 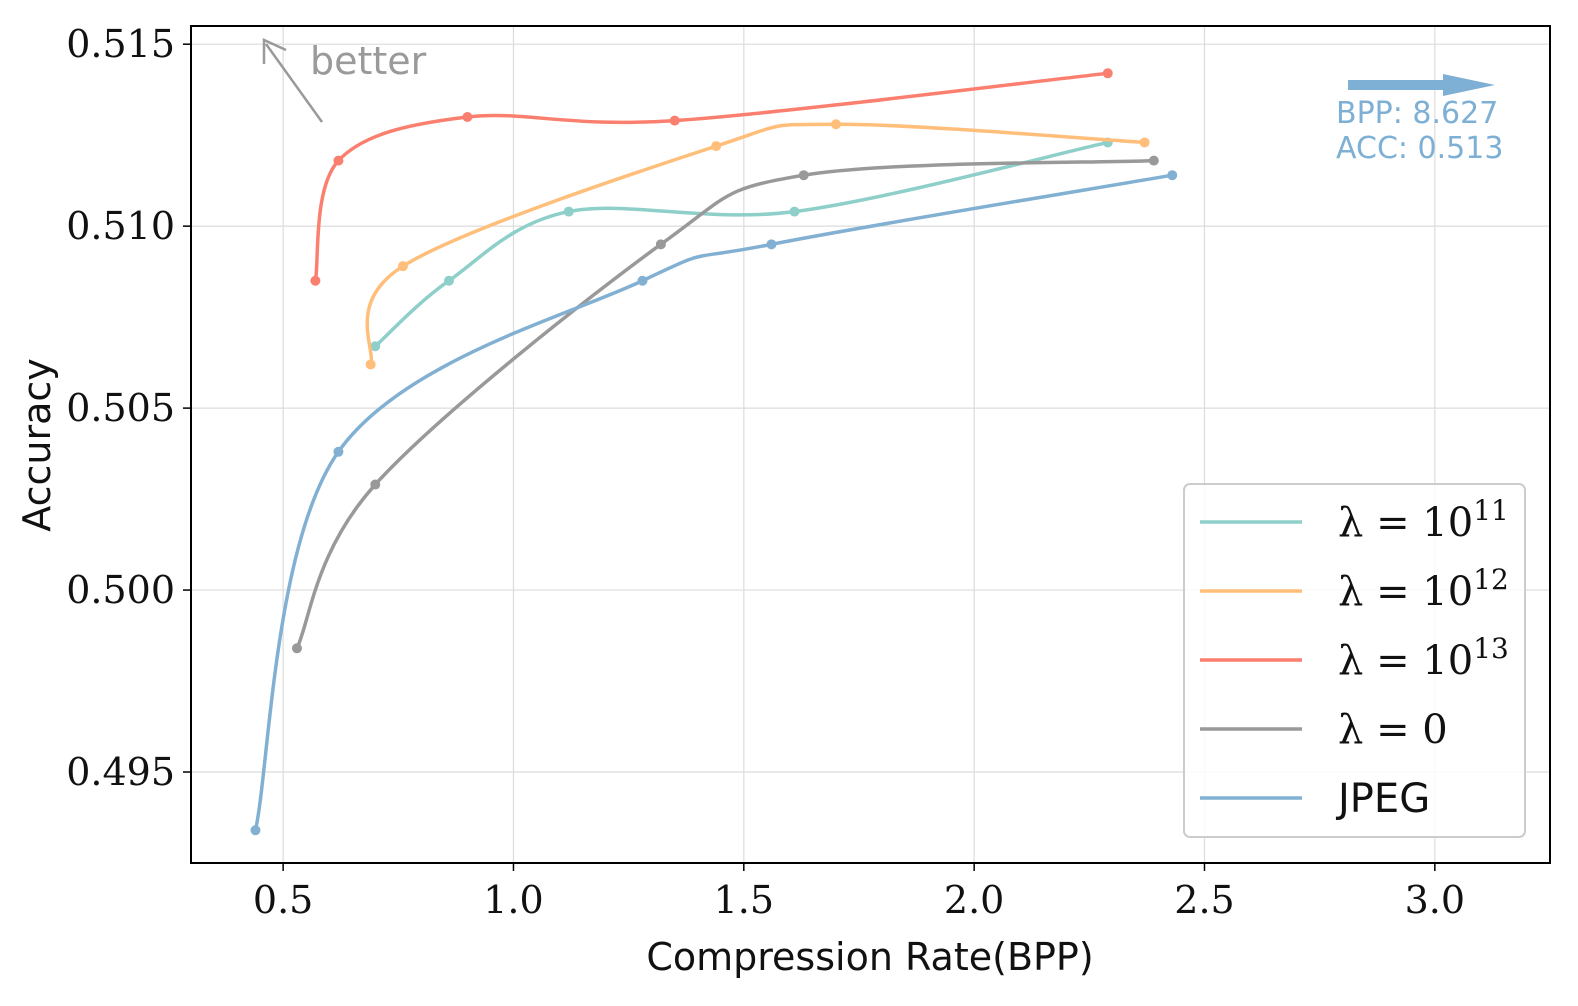 I want to click on offchart-acc-label: ACC: 0.513, so click(x=1419, y=148).